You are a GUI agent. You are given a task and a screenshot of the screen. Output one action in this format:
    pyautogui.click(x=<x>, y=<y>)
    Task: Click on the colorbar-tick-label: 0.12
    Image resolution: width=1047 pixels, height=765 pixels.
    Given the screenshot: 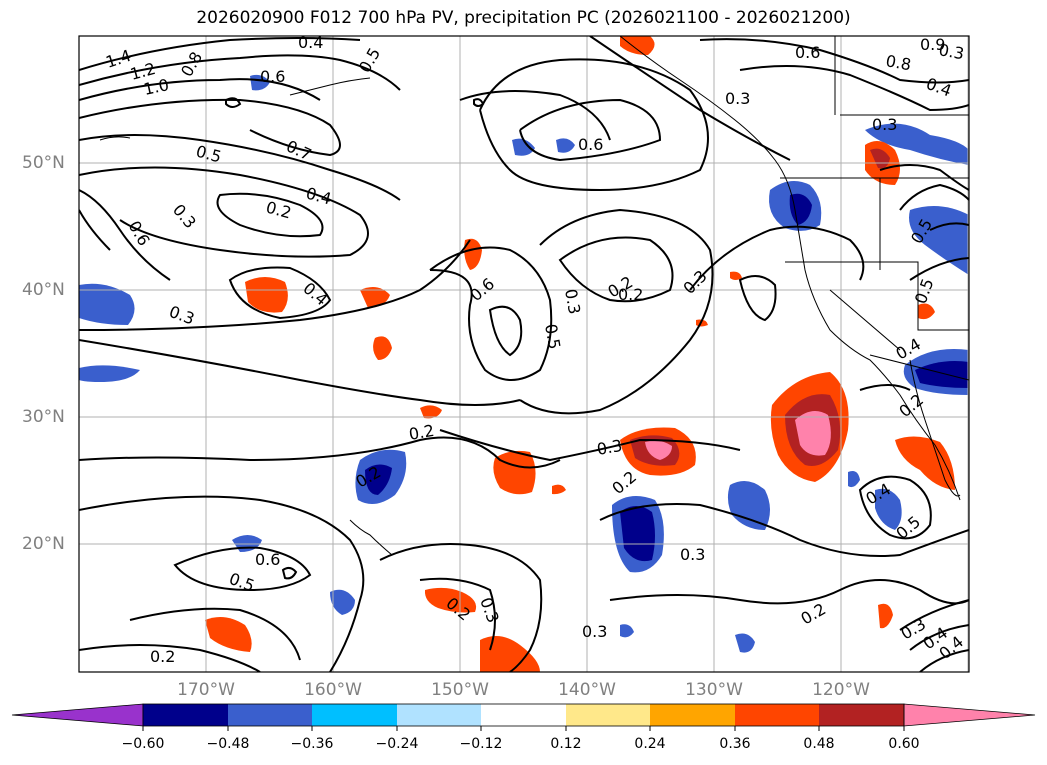 What is the action you would take?
    pyautogui.click(x=566, y=744)
    